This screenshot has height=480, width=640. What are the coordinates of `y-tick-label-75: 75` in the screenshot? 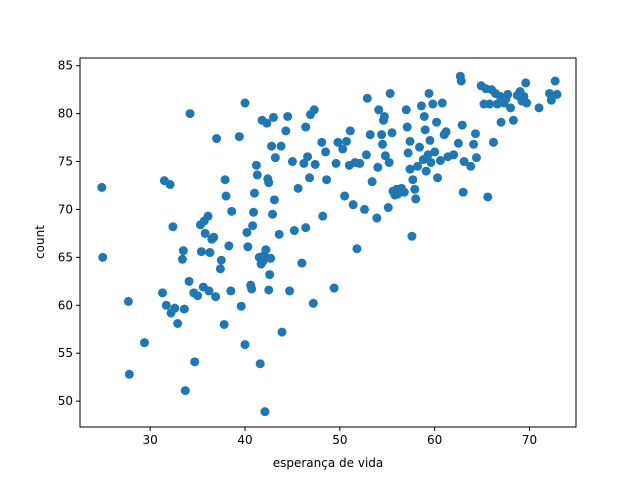 It's located at (65, 162).